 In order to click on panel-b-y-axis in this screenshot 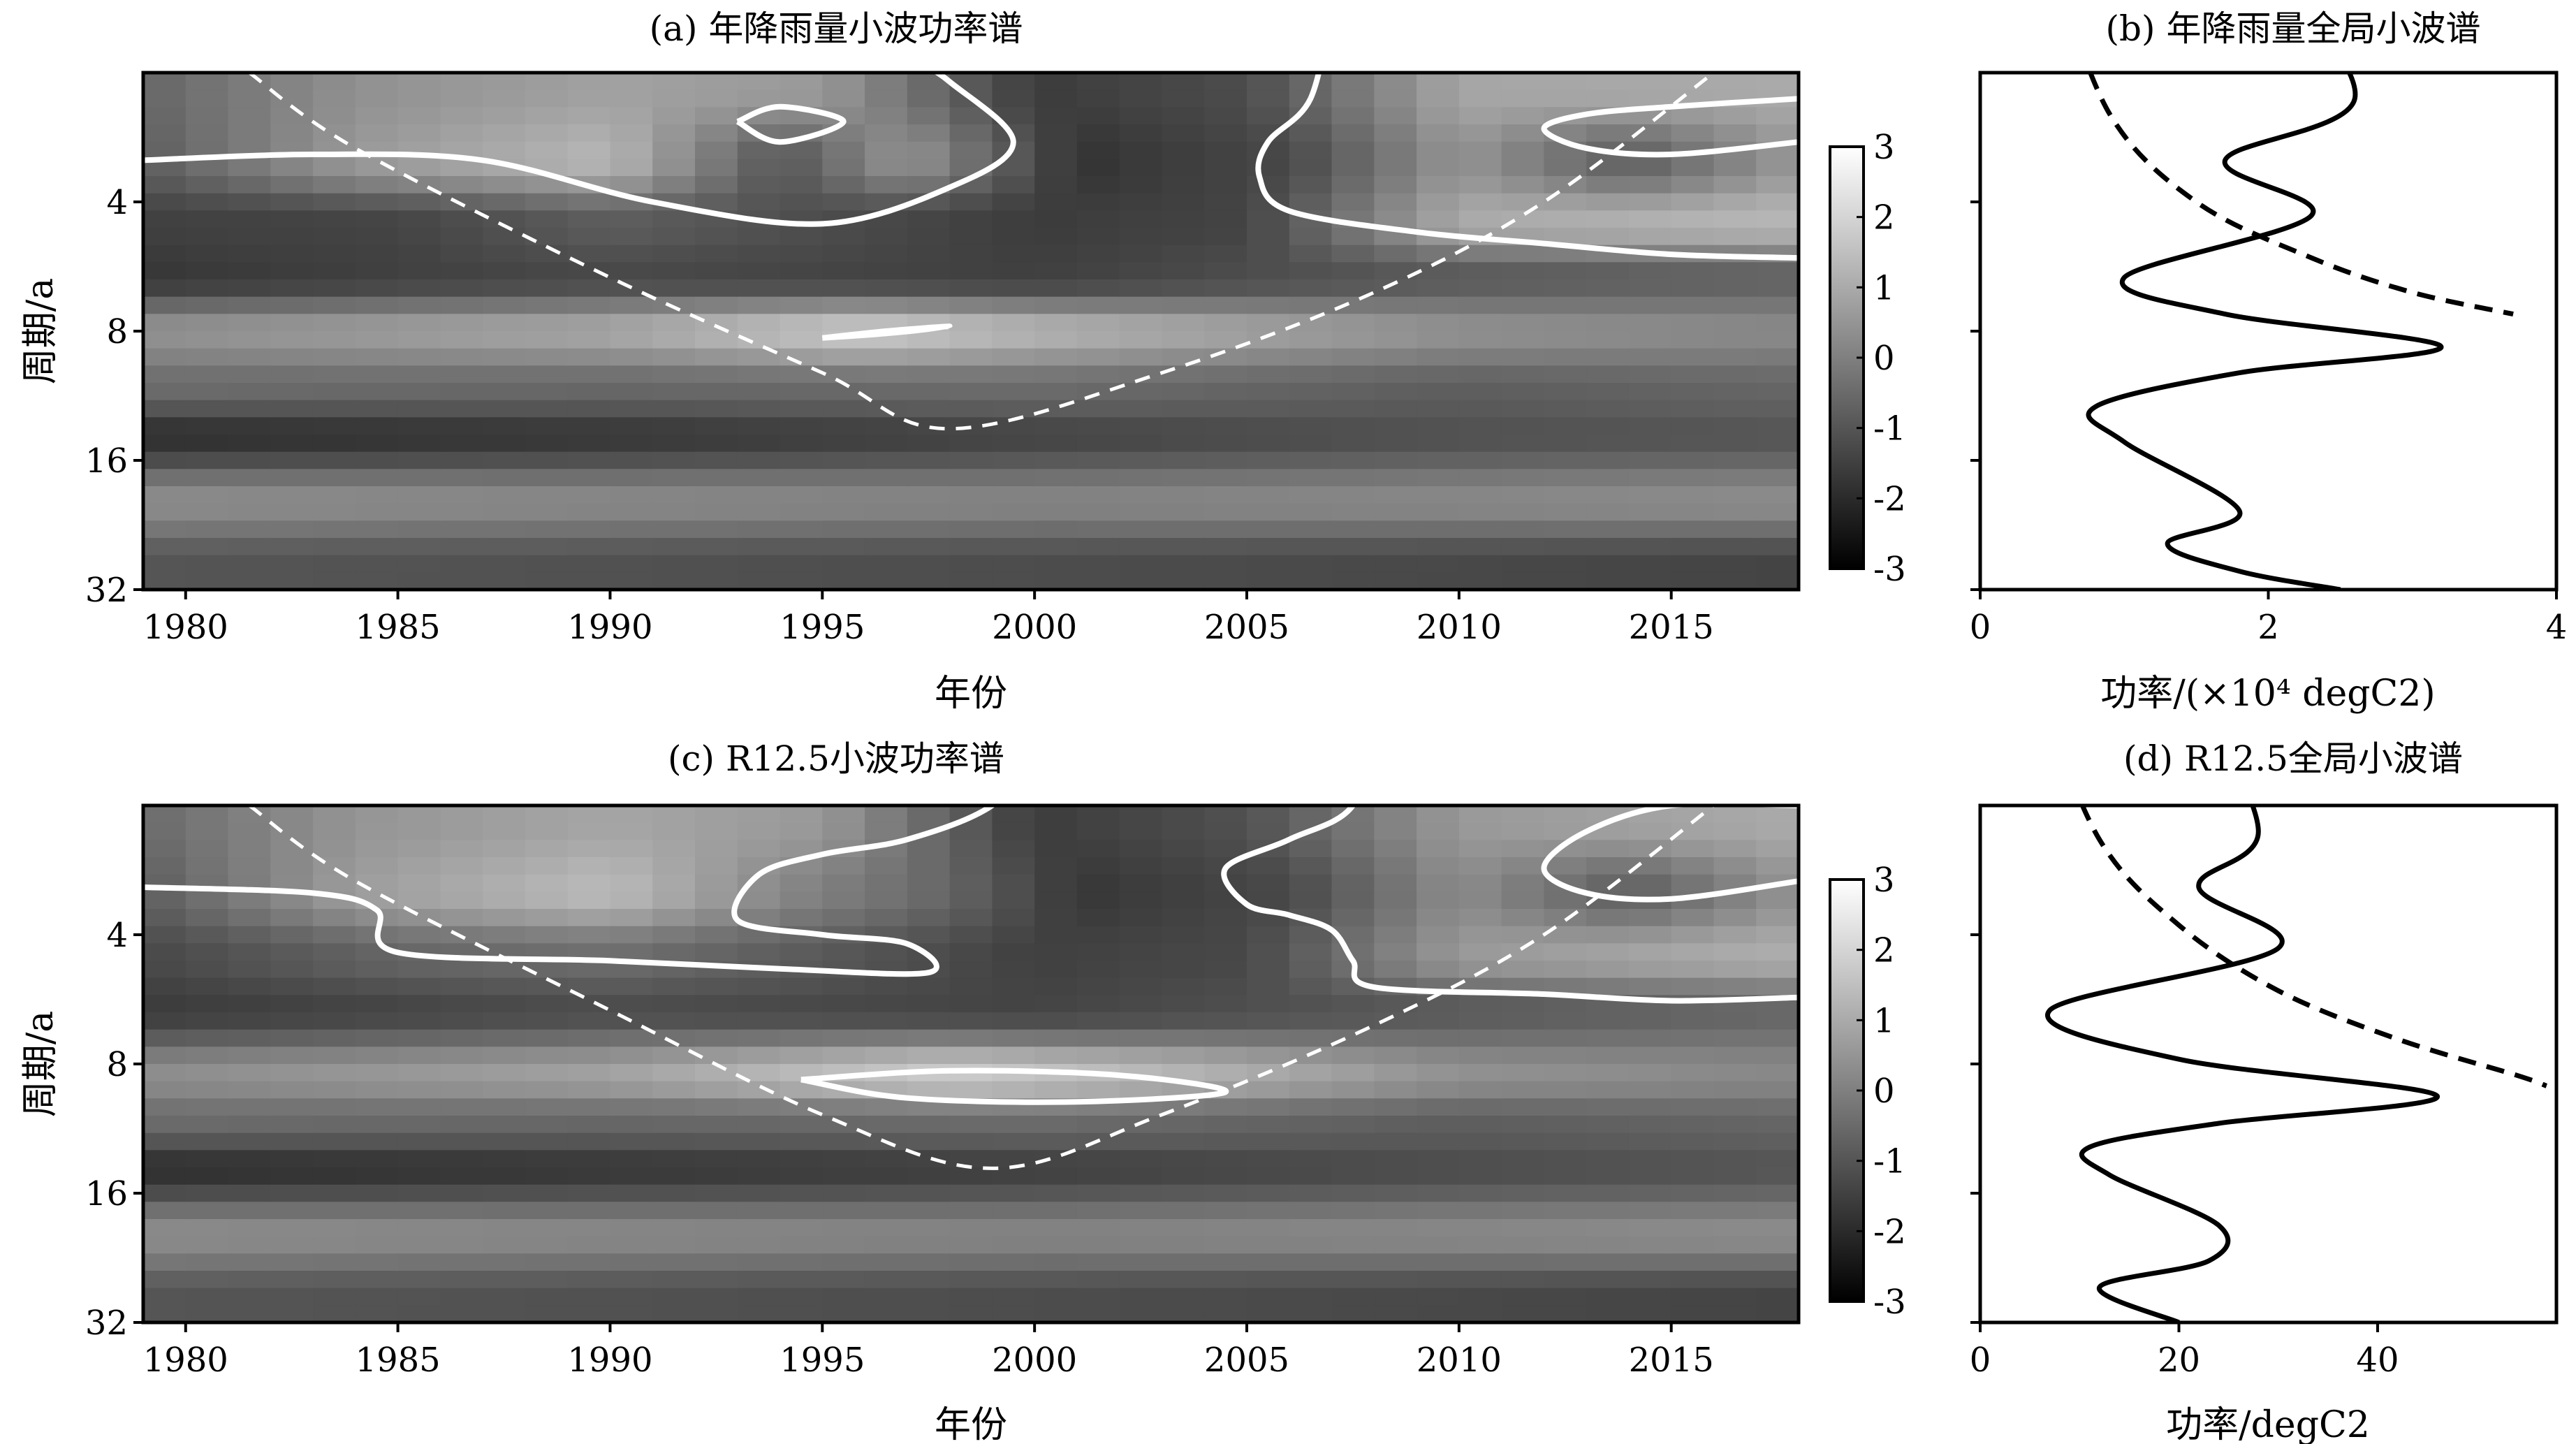, I will do `click(1975, 395)`.